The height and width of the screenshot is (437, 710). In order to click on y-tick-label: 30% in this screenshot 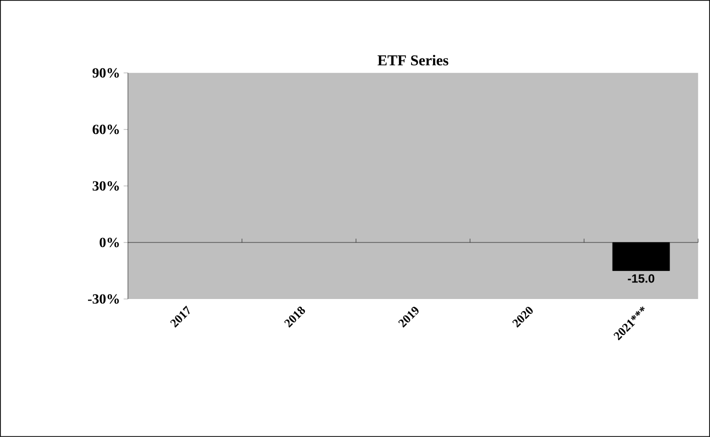, I will do `click(105, 186)`.